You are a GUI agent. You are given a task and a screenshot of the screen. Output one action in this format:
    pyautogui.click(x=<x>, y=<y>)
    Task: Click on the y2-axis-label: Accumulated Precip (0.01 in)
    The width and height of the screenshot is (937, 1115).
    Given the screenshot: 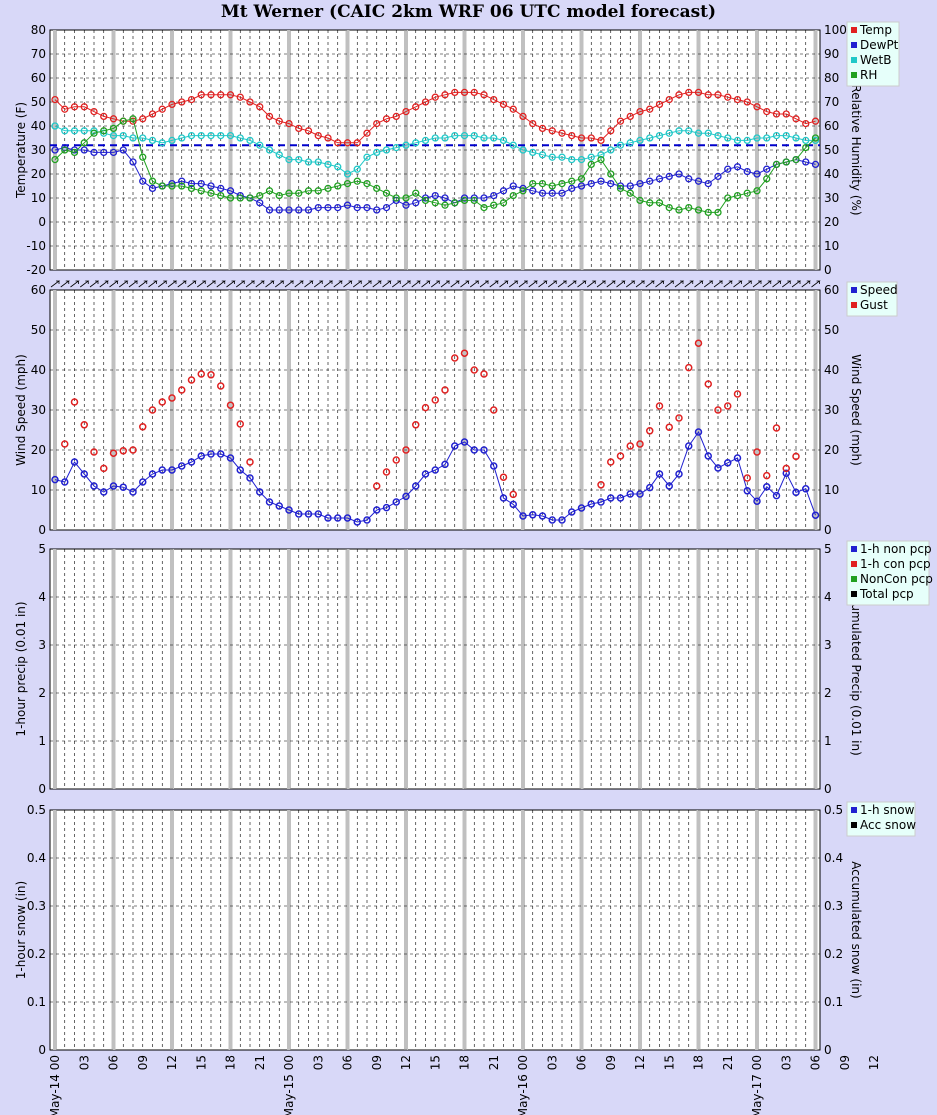 What is the action you would take?
    pyautogui.click(x=856, y=669)
    